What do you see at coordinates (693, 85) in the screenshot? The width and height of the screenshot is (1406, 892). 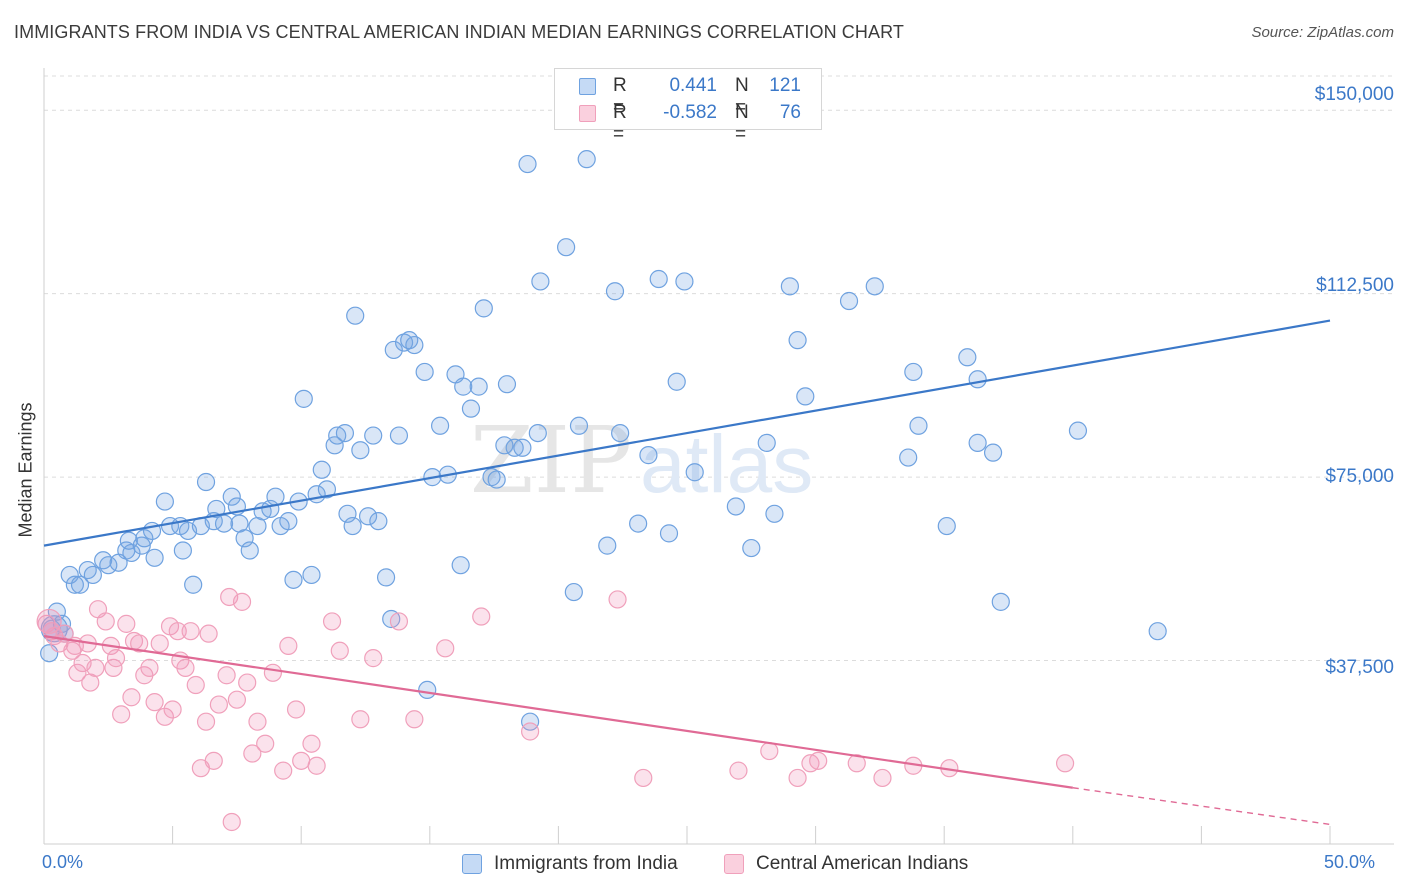 I see `r-value: 0.441` at bounding box center [693, 85].